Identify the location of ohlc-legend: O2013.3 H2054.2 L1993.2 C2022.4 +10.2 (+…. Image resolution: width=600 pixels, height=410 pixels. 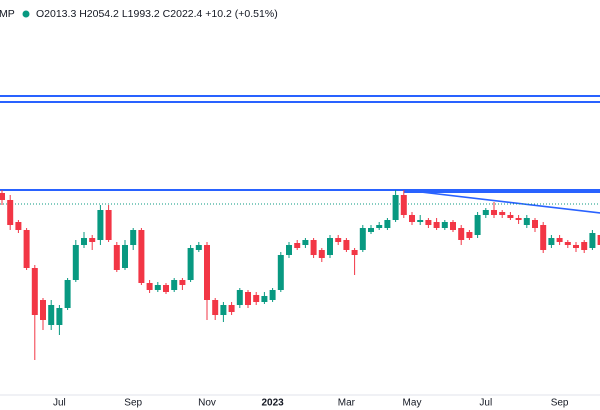
(157, 14).